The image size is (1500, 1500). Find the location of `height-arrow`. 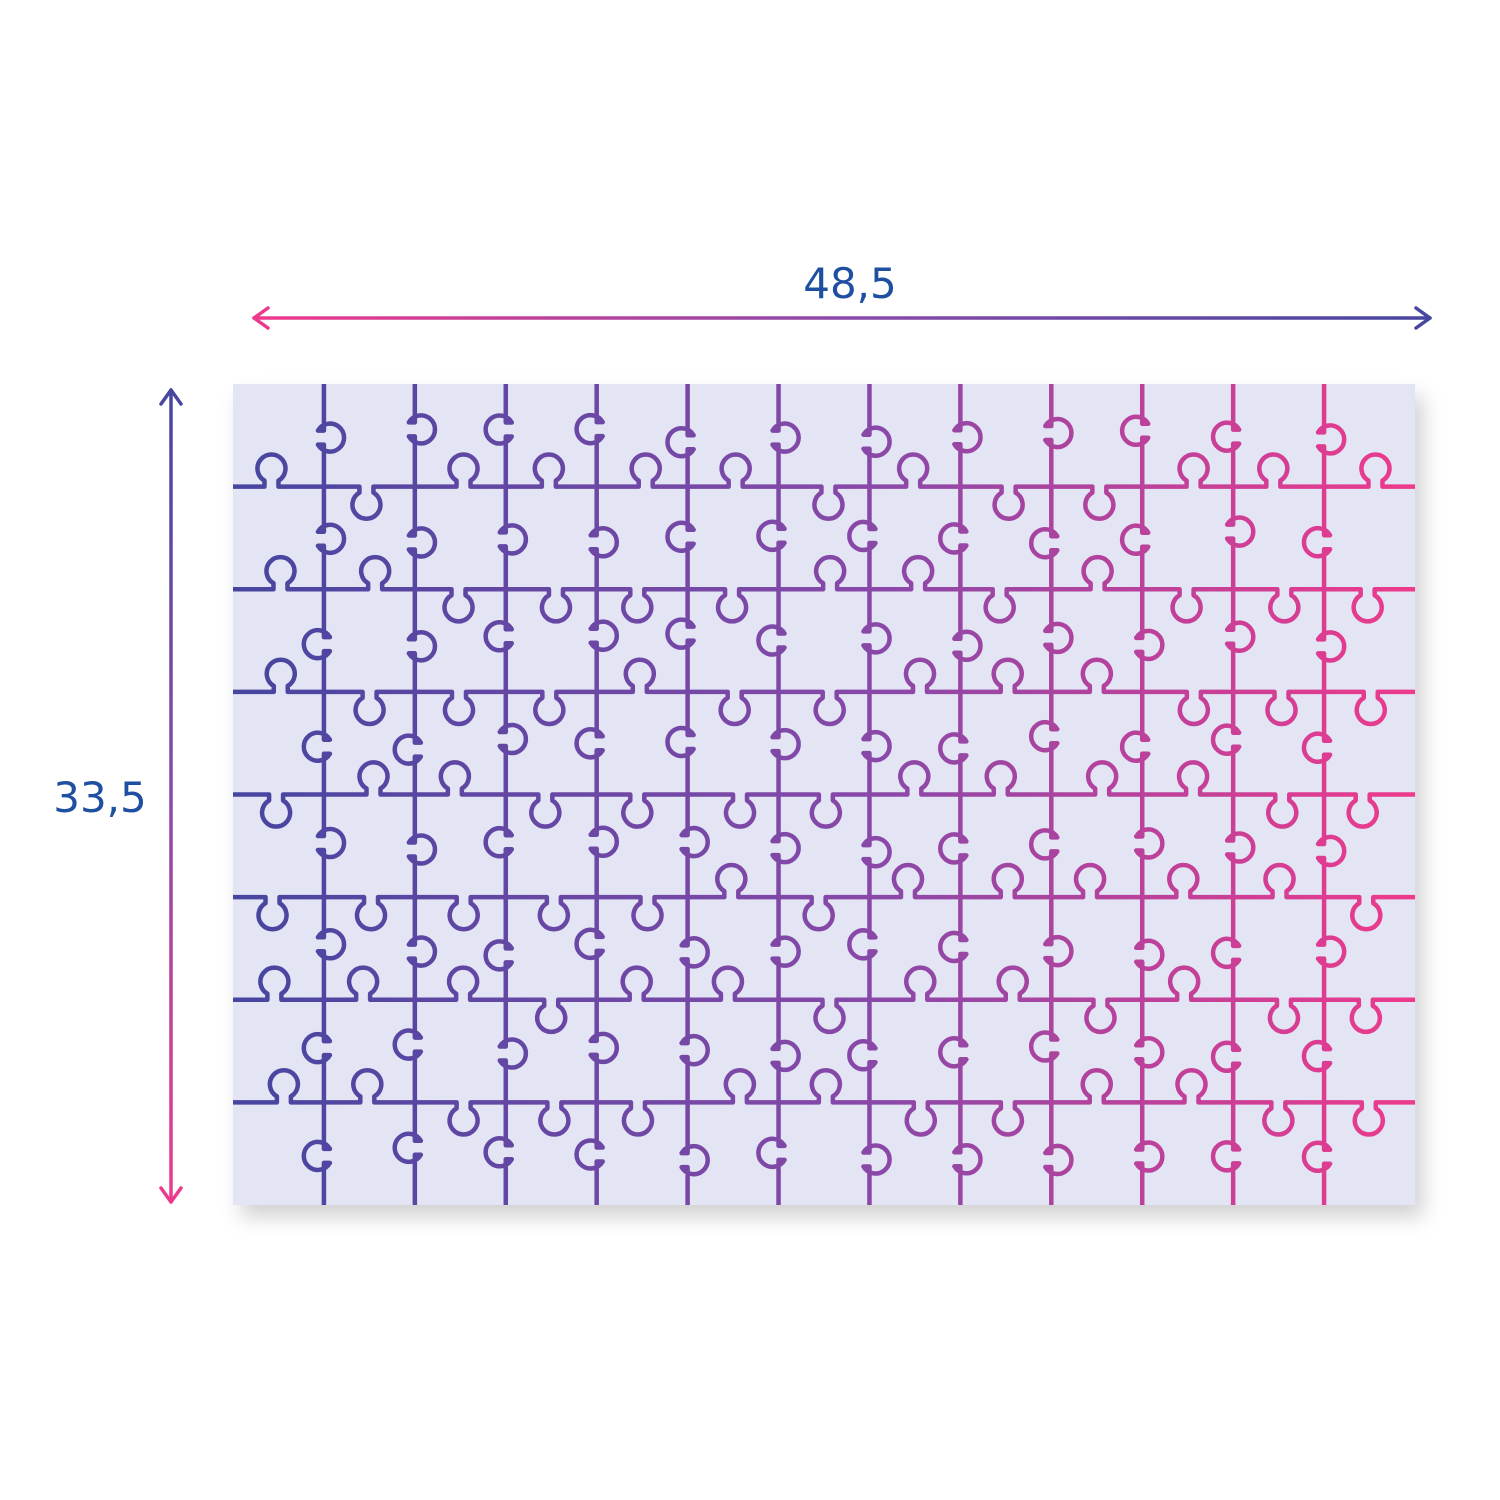

height-arrow is located at coordinates (171, 796).